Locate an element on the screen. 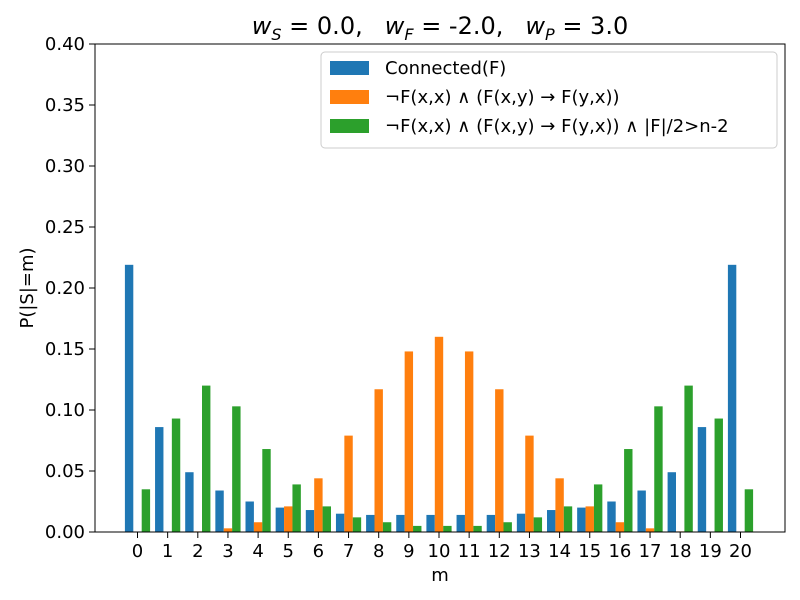  bar-series2-m14 is located at coordinates (559, 505).